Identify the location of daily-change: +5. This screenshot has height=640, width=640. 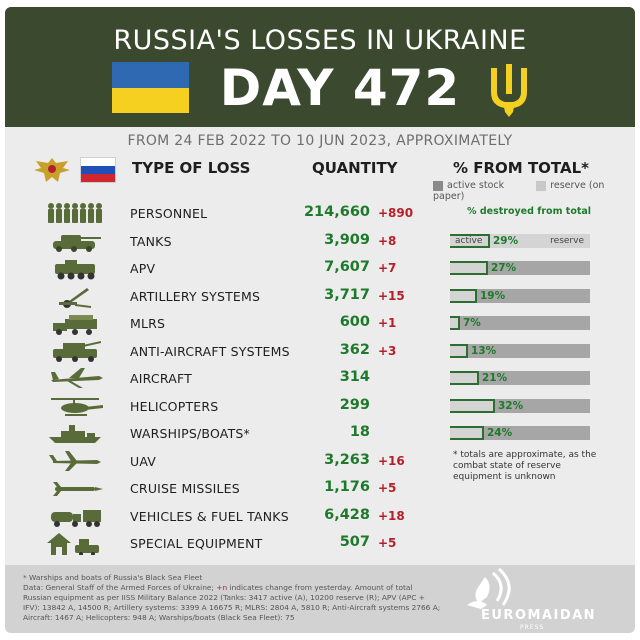
(387, 543).